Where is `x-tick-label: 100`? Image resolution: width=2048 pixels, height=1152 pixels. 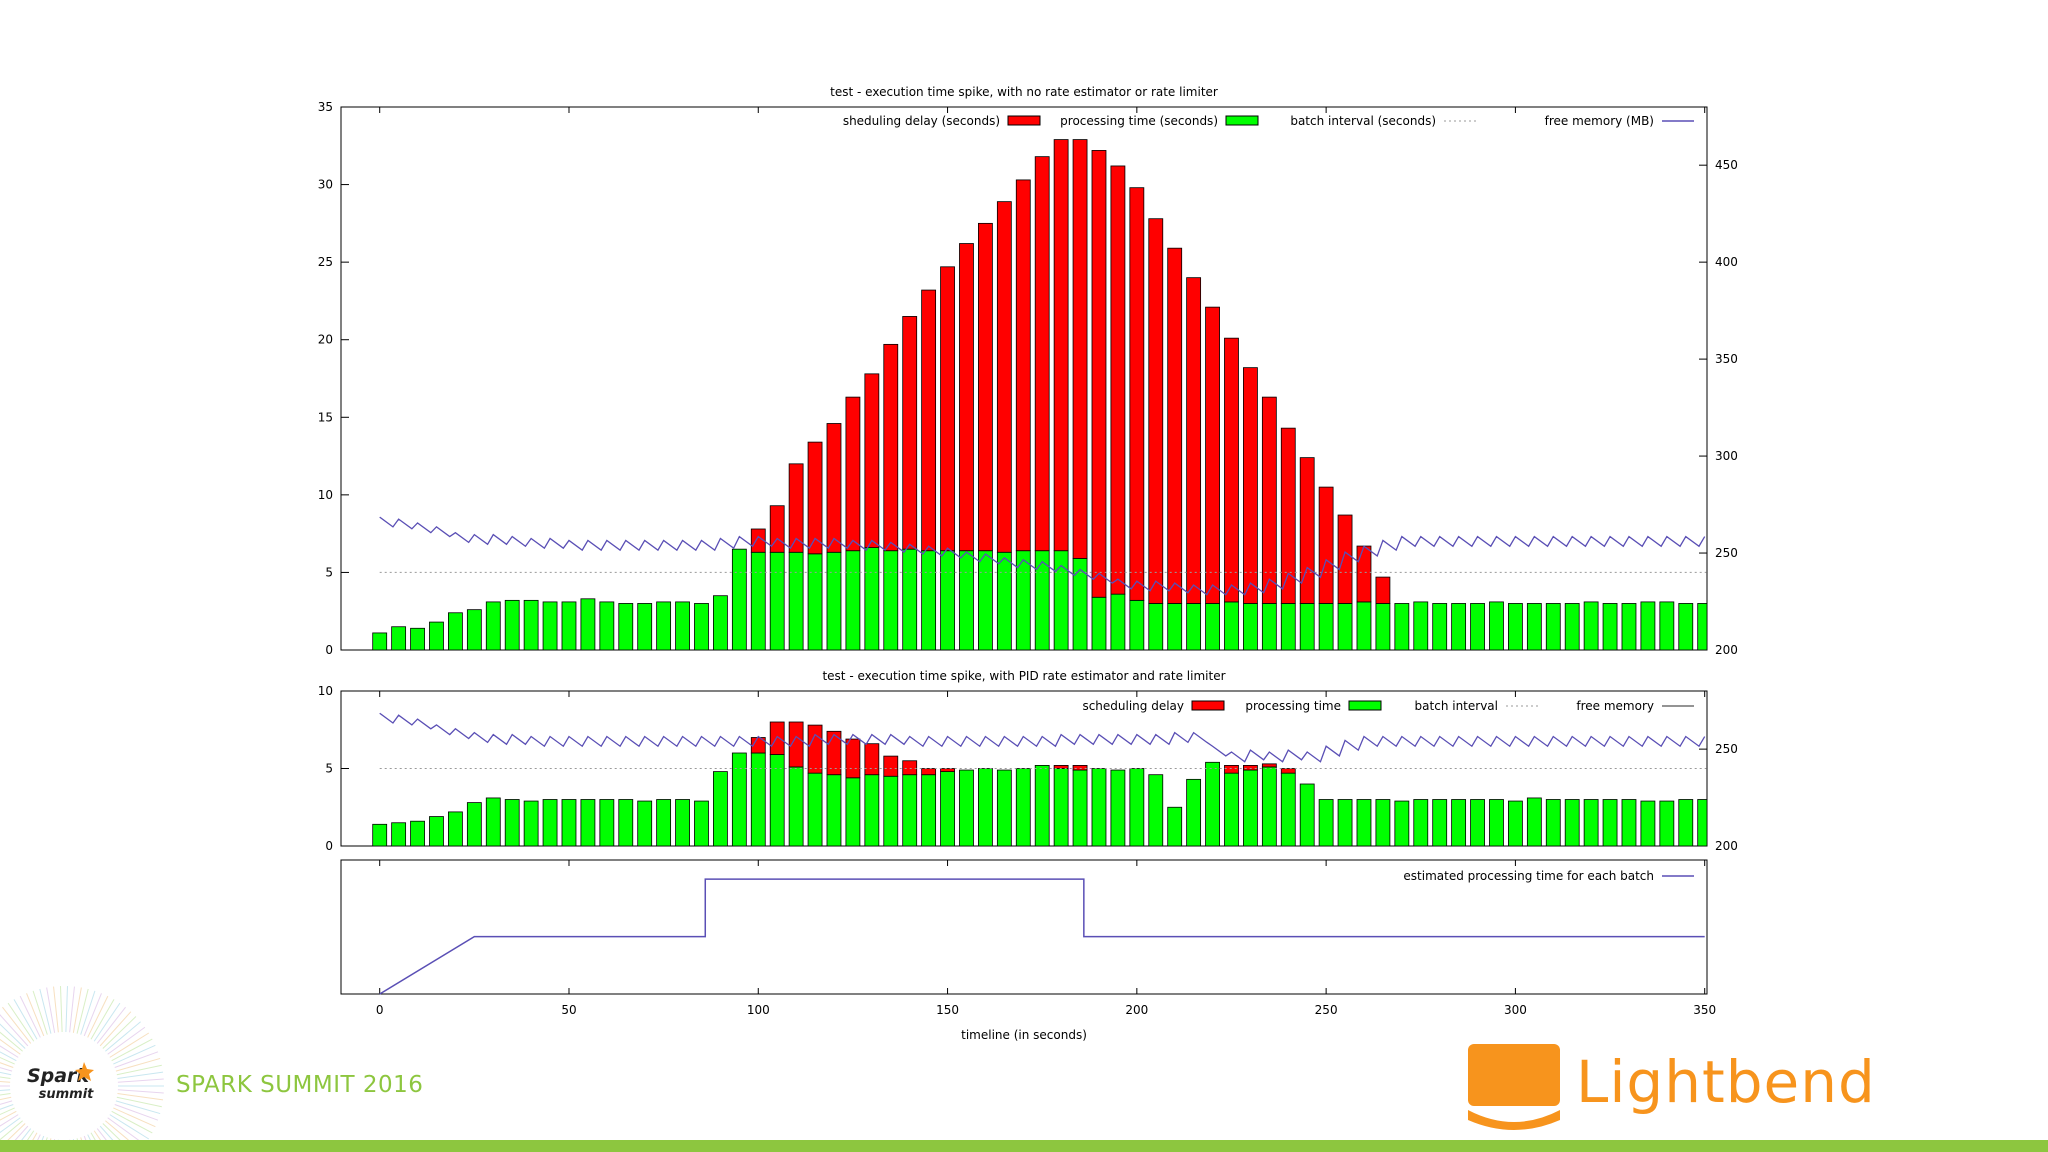 x-tick-label: 100 is located at coordinates (758, 1010).